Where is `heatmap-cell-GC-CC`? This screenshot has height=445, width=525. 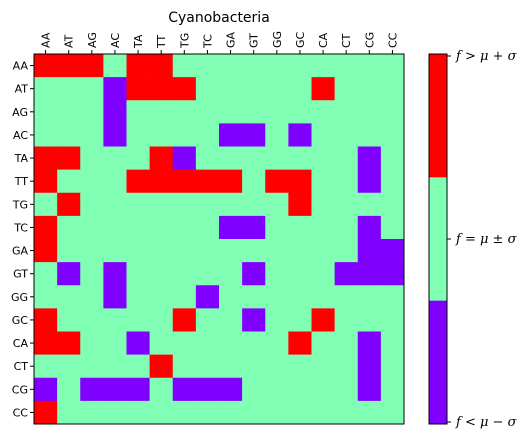 heatmap-cell-GC-CC is located at coordinates (392, 320).